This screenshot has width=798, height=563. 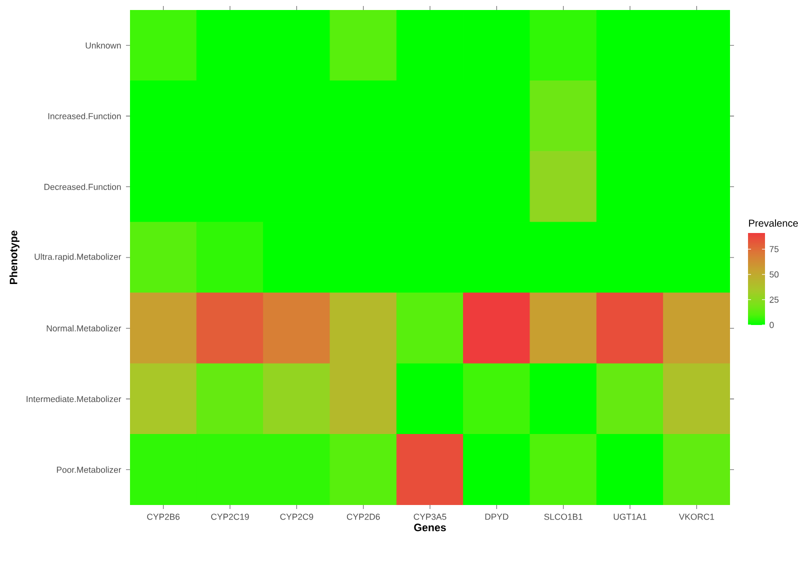 I want to click on y-tick-label: Ultra.rapid.Metabolizer, so click(x=78, y=257).